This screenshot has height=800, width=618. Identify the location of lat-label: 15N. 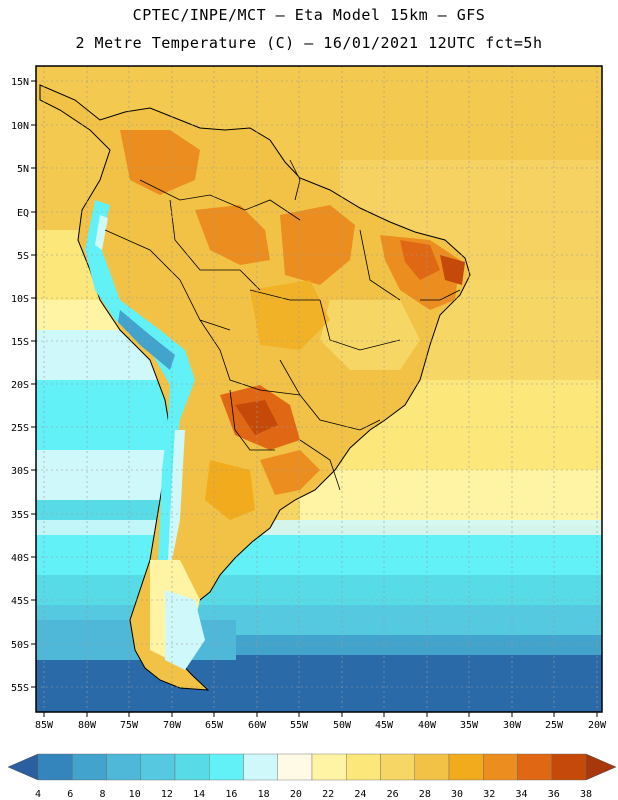
(20, 82).